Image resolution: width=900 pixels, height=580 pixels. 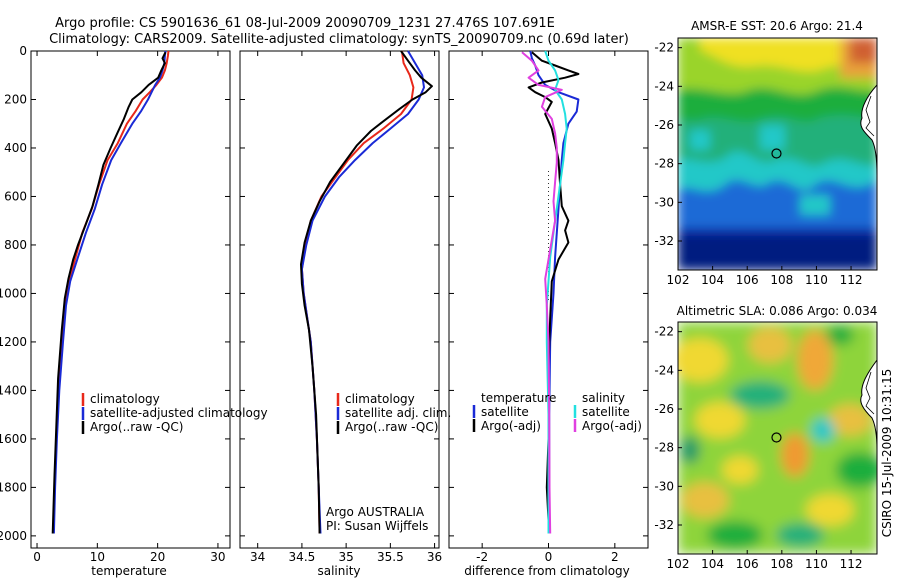 What do you see at coordinates (15, 245) in the screenshot?
I see `y-tick-label: 800` at bounding box center [15, 245].